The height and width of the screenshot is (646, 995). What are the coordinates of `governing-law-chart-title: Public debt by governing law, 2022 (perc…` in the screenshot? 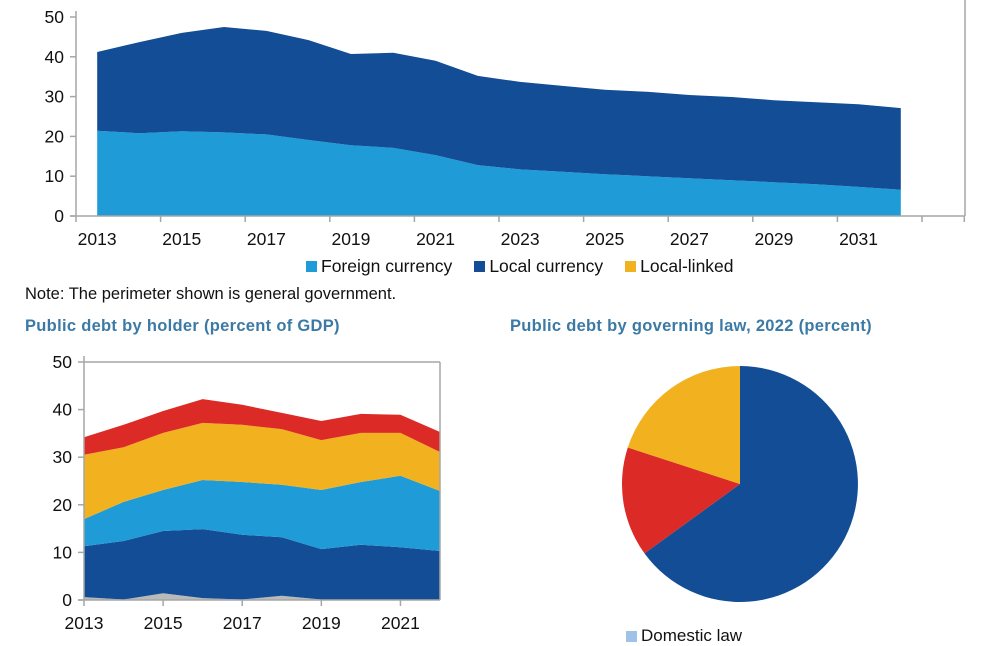 It's located at (691, 326).